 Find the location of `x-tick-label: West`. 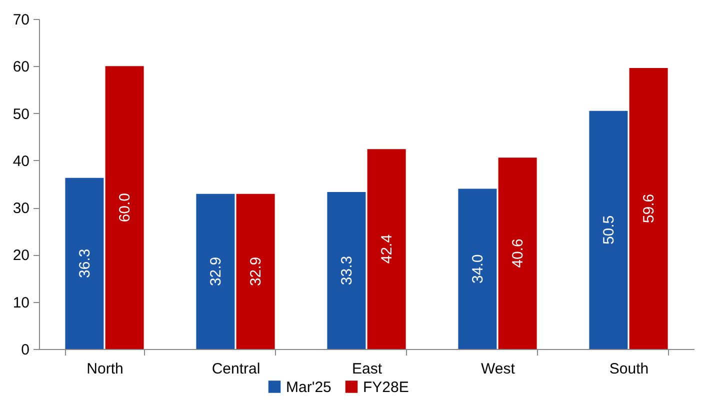

x-tick-label: West is located at coordinates (498, 369).